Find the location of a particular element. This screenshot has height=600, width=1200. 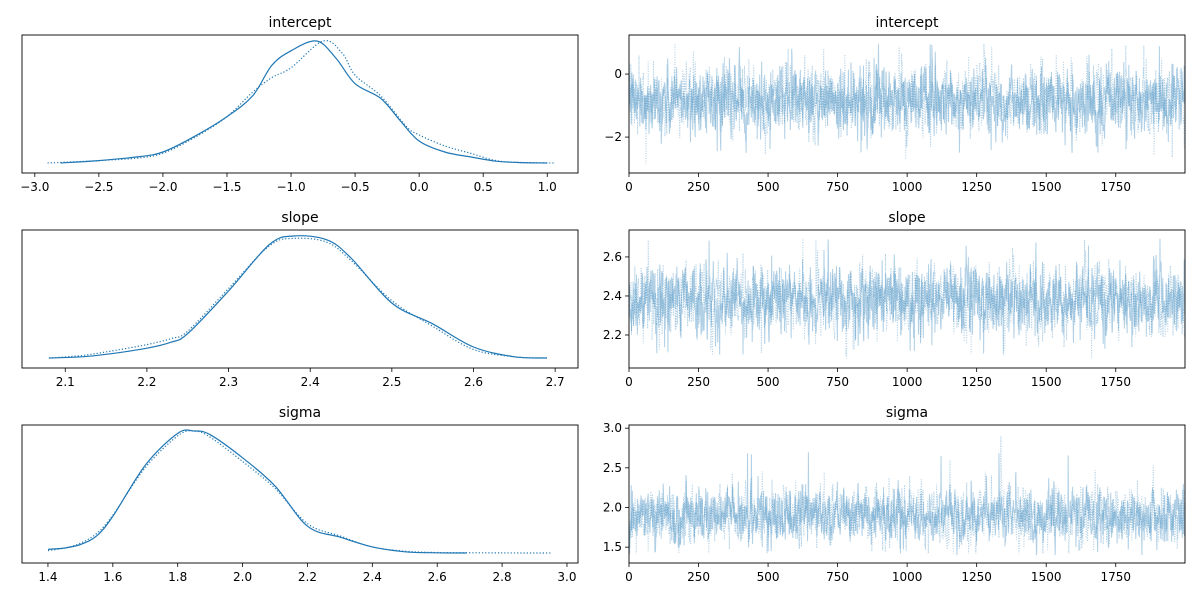

x-tick-label: 0.5 is located at coordinates (483, 187).